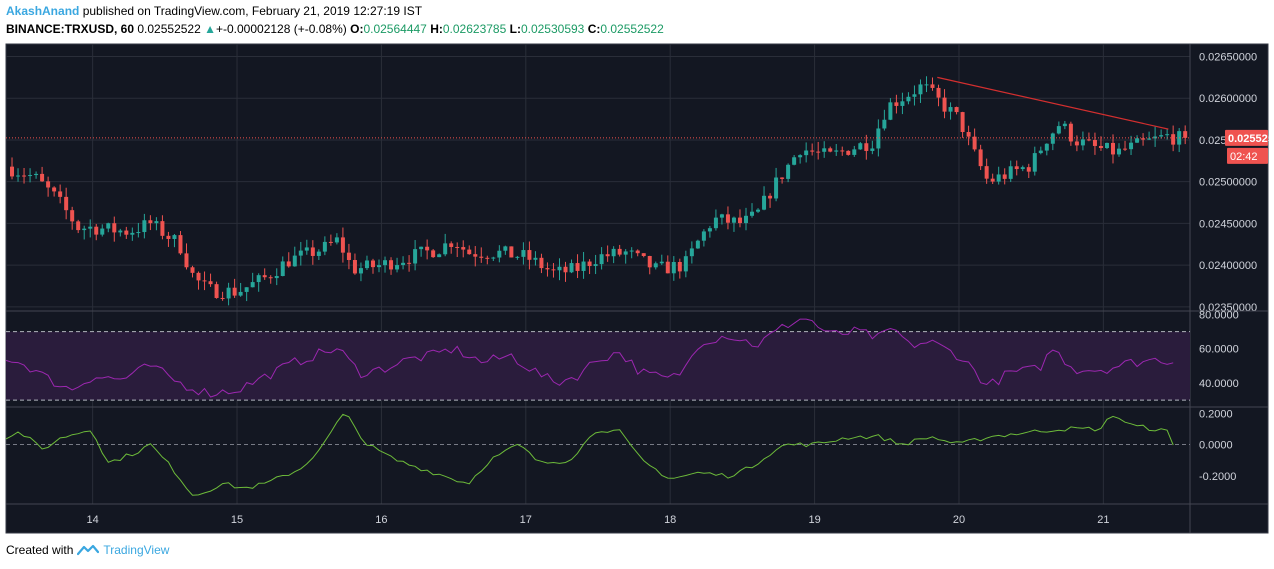 The width and height of the screenshot is (1274, 569). Describe the element at coordinates (1228, 183) in the screenshot. I see `price-tick-label: 0.02500000` at that location.